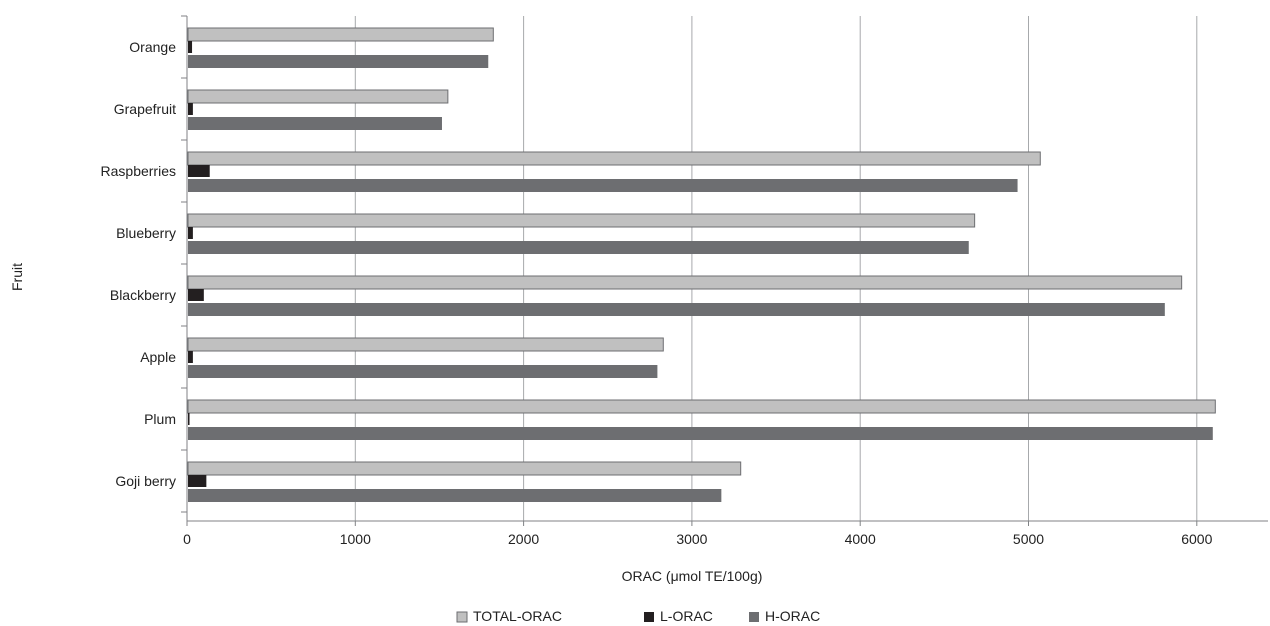 The height and width of the screenshot is (626, 1270). Describe the element at coordinates (638, 616) in the screenshot. I see `legend: TOTAL-ORAC L-ORAC H-ORAC` at that location.